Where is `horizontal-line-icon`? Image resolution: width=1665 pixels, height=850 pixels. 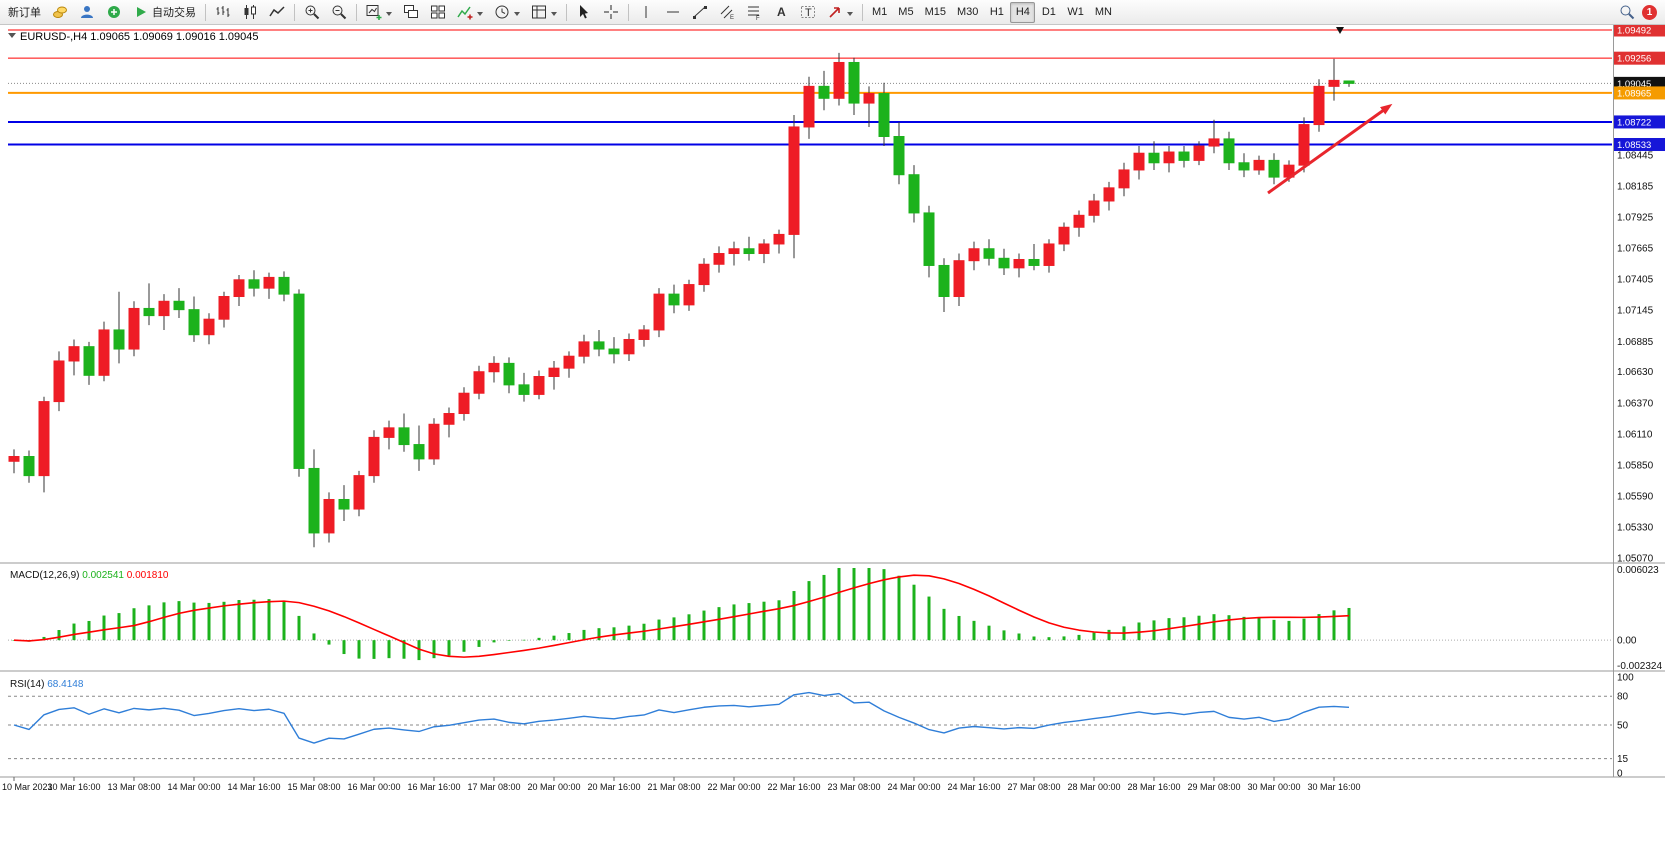
horizontal-line-icon is located at coordinates (673, 12).